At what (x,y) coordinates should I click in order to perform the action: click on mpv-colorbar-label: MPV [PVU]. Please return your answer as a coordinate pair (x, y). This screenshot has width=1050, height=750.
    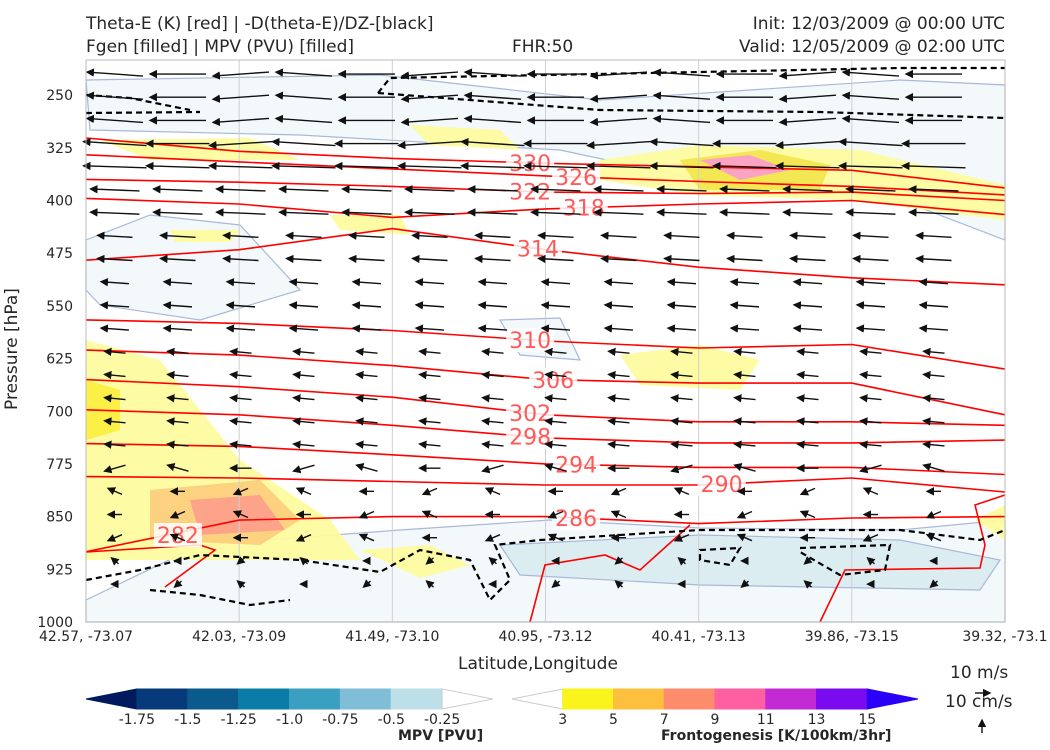
    Looking at the image, I should click on (441, 736).